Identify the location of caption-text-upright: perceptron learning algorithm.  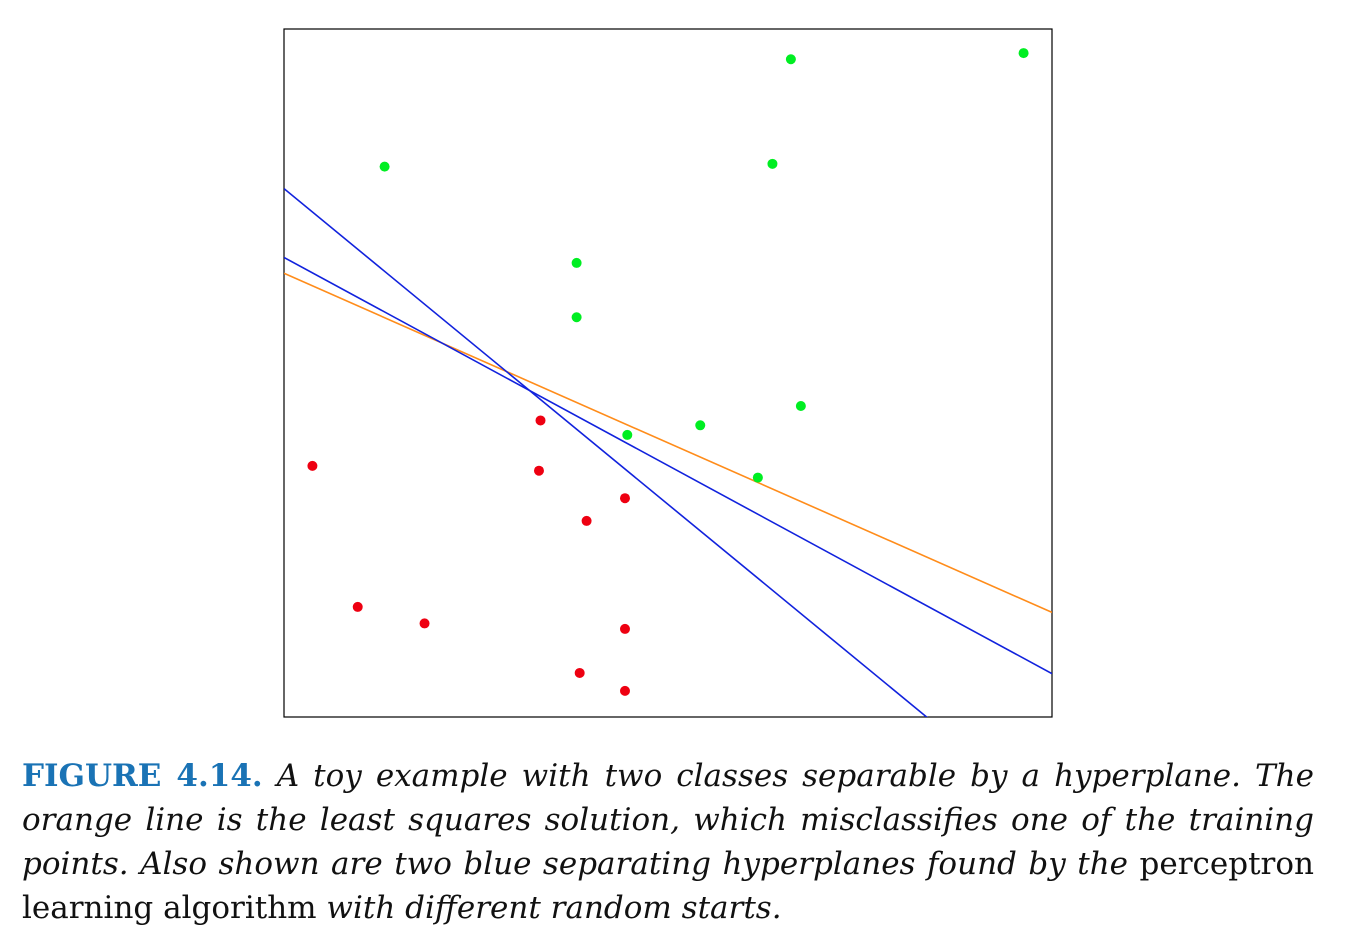
(668, 886).